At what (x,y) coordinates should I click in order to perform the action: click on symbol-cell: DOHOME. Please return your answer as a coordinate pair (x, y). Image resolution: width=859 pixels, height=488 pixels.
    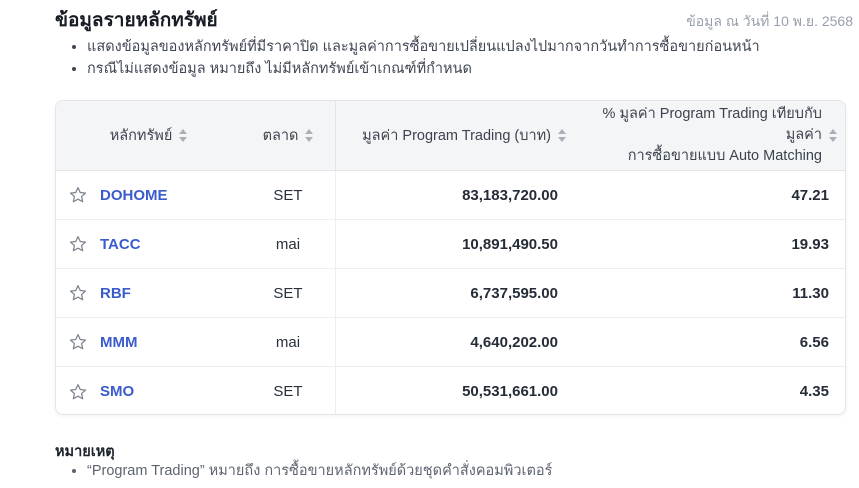
    Looking at the image, I should click on (148, 195).